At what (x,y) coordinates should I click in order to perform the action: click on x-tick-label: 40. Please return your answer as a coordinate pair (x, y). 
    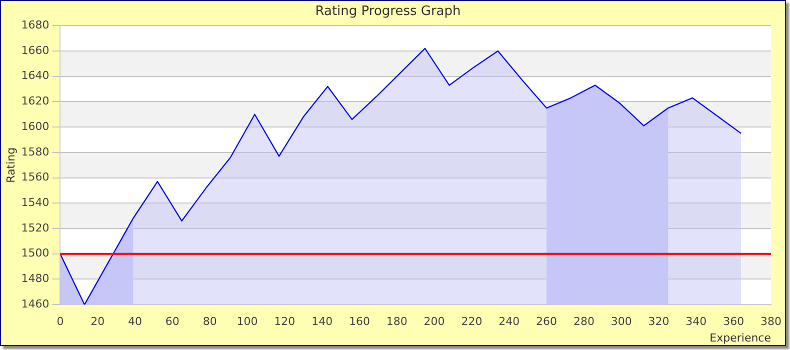
    Looking at the image, I should click on (135, 321).